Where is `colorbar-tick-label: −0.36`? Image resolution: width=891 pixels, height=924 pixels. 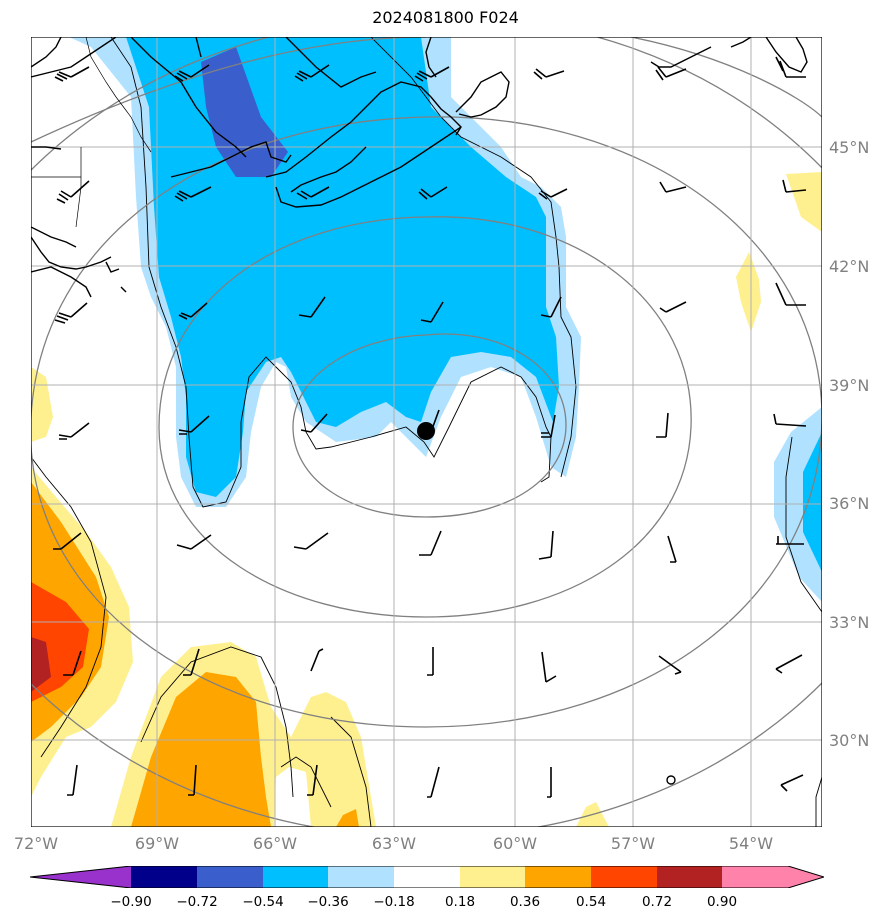 colorbar-tick-label: −0.36 is located at coordinates (328, 902).